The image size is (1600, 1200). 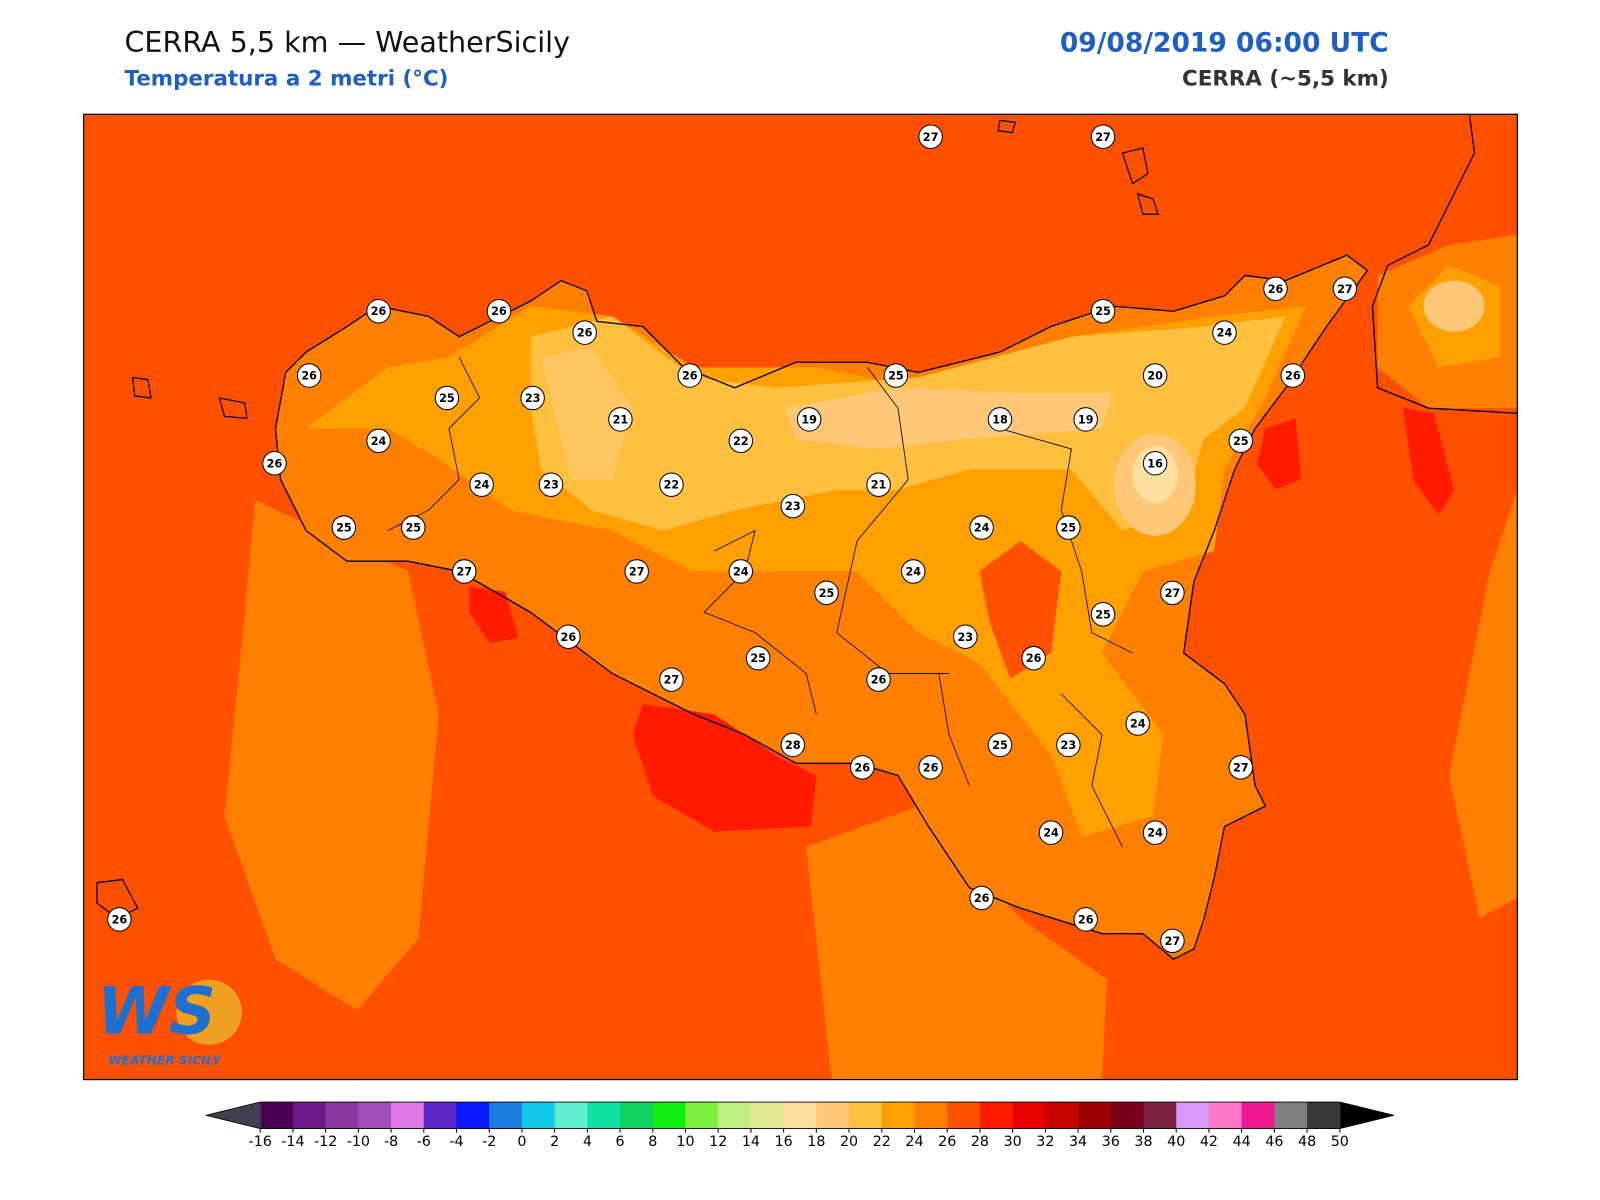 What do you see at coordinates (1209, 1142) in the screenshot?
I see `colorbar-tick-label: 42` at bounding box center [1209, 1142].